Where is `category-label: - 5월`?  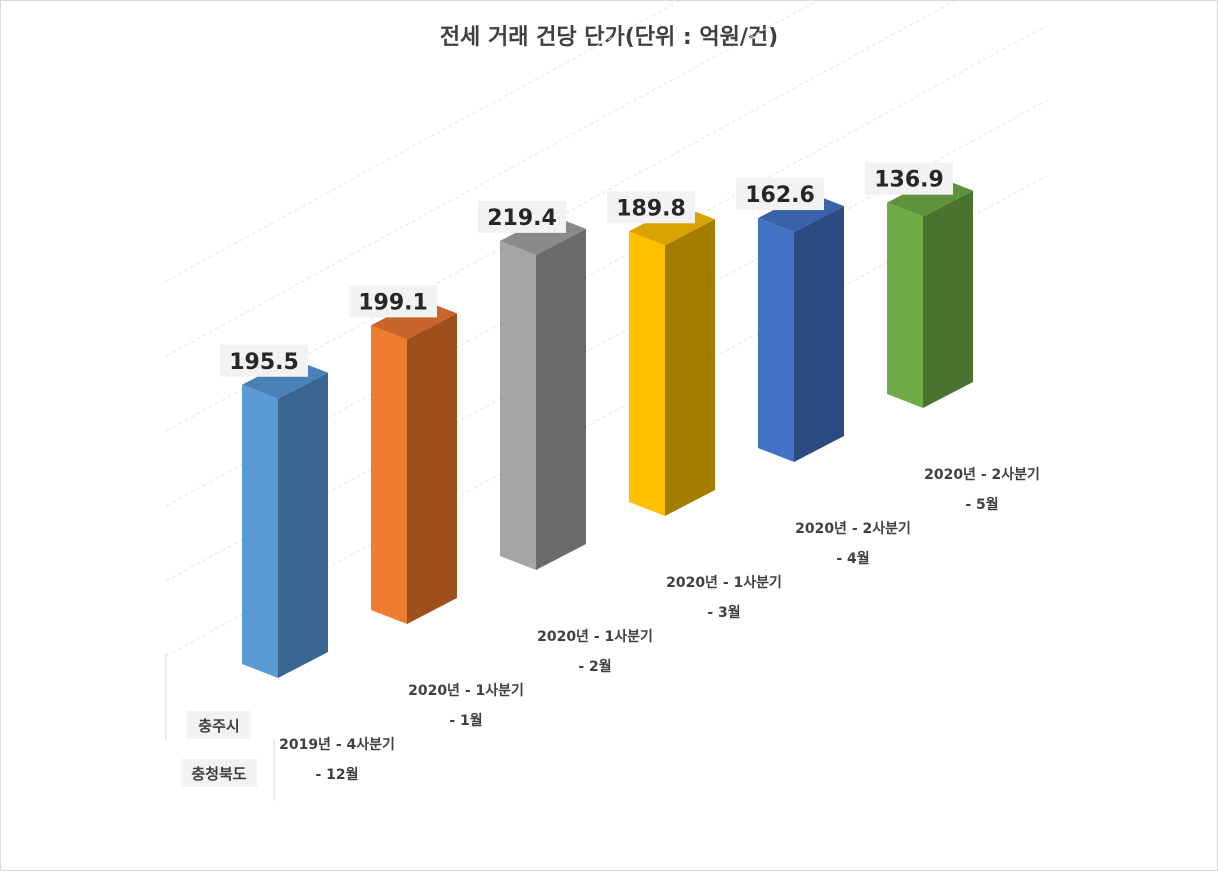 category-label: - 5월 is located at coordinates (981, 504).